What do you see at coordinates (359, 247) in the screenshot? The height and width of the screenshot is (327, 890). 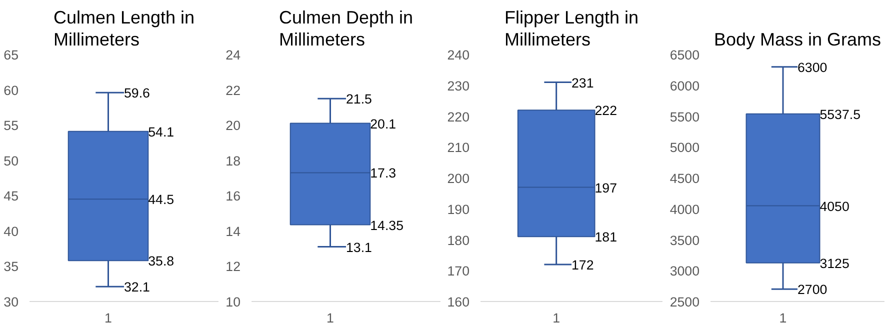 I see `annotation: 13.1` at bounding box center [359, 247].